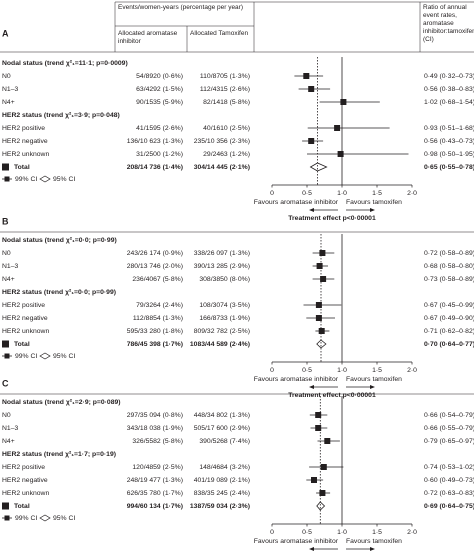  I want to click on ratio-cell: 0·67 (0·49–0·90), so click(449, 318).